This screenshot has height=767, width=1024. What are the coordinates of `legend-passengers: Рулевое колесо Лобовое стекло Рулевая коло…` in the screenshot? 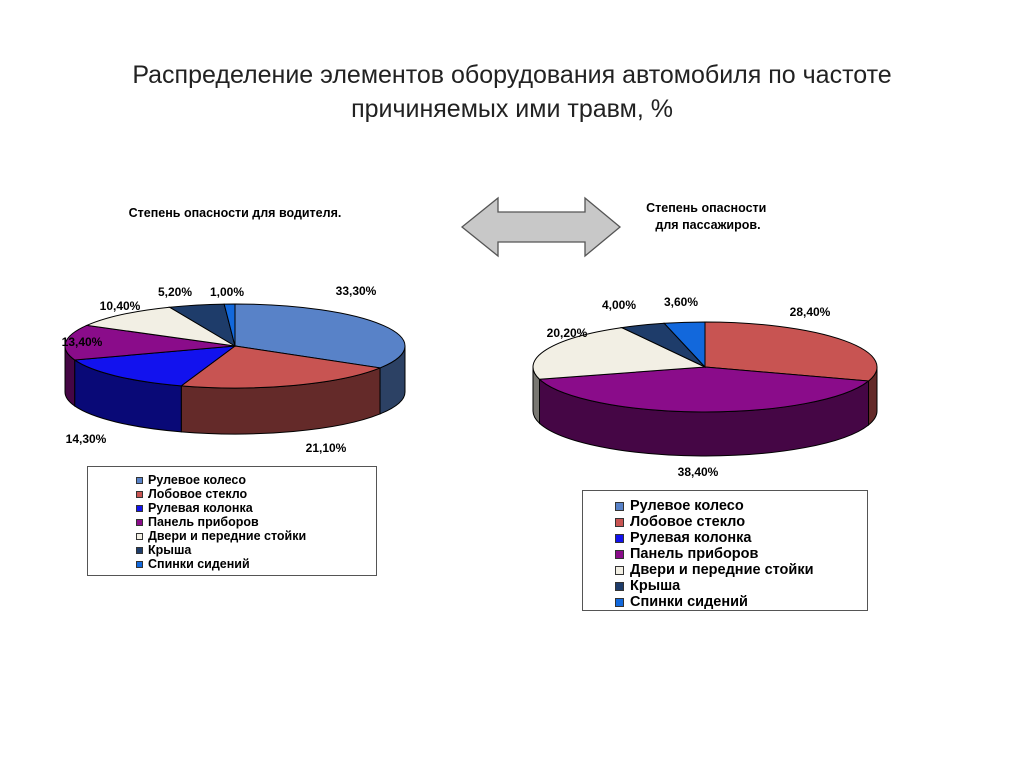 It's located at (725, 550).